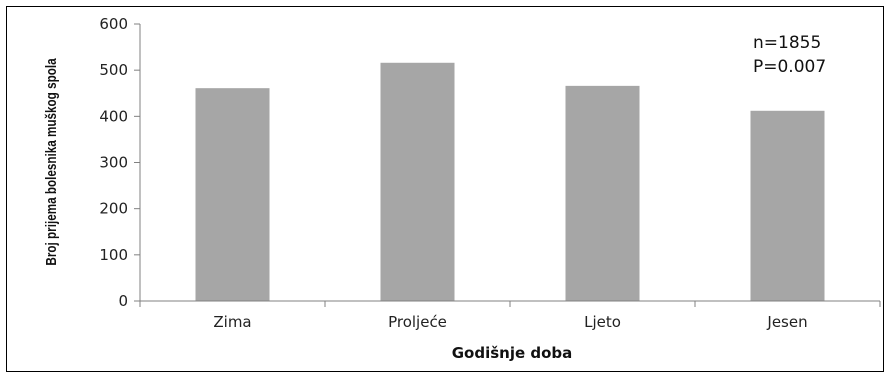  What do you see at coordinates (51, 162) in the screenshot?
I see `y-axis-title: Broj prijema bolesnika muškog spola` at bounding box center [51, 162].